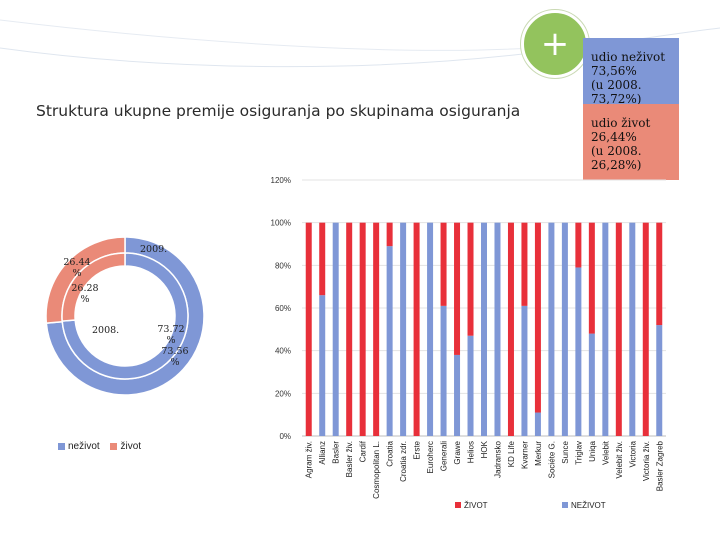  I want to click on info-box-zivot: udio život 26,44% (u 2008. 26,28%), so click(631, 142).